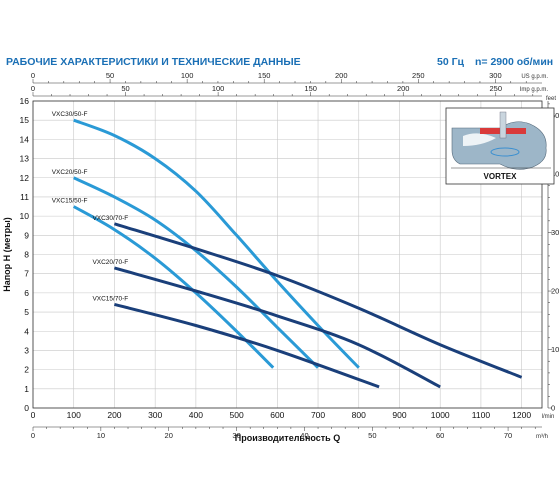  I want to click on m3h-tick-label: 20, so click(169, 435).